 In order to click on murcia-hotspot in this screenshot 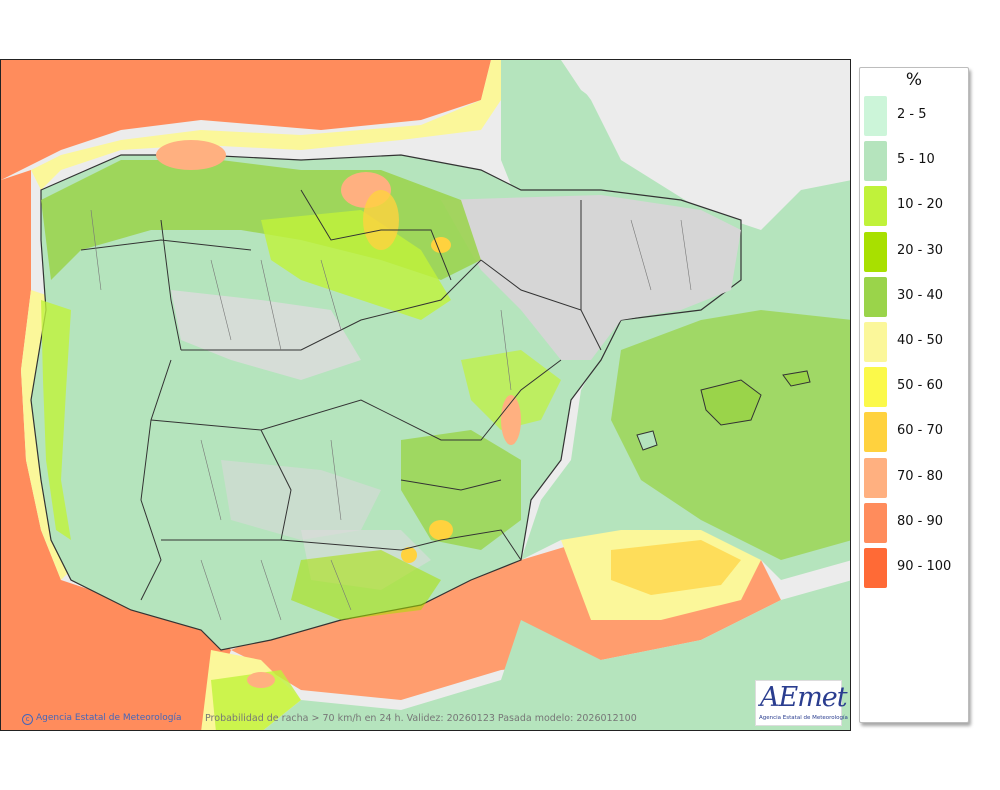, I will do `click(441, 530)`.